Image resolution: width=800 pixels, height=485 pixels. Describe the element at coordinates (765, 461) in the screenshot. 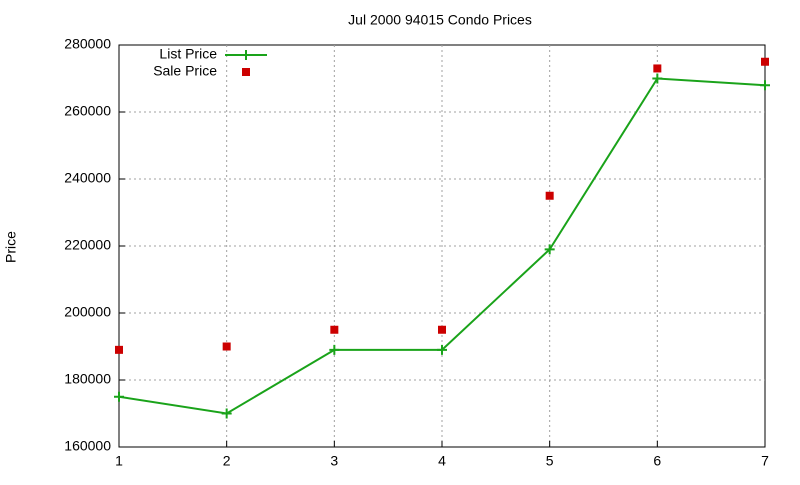

I see `x-tick-label: 7` at that location.